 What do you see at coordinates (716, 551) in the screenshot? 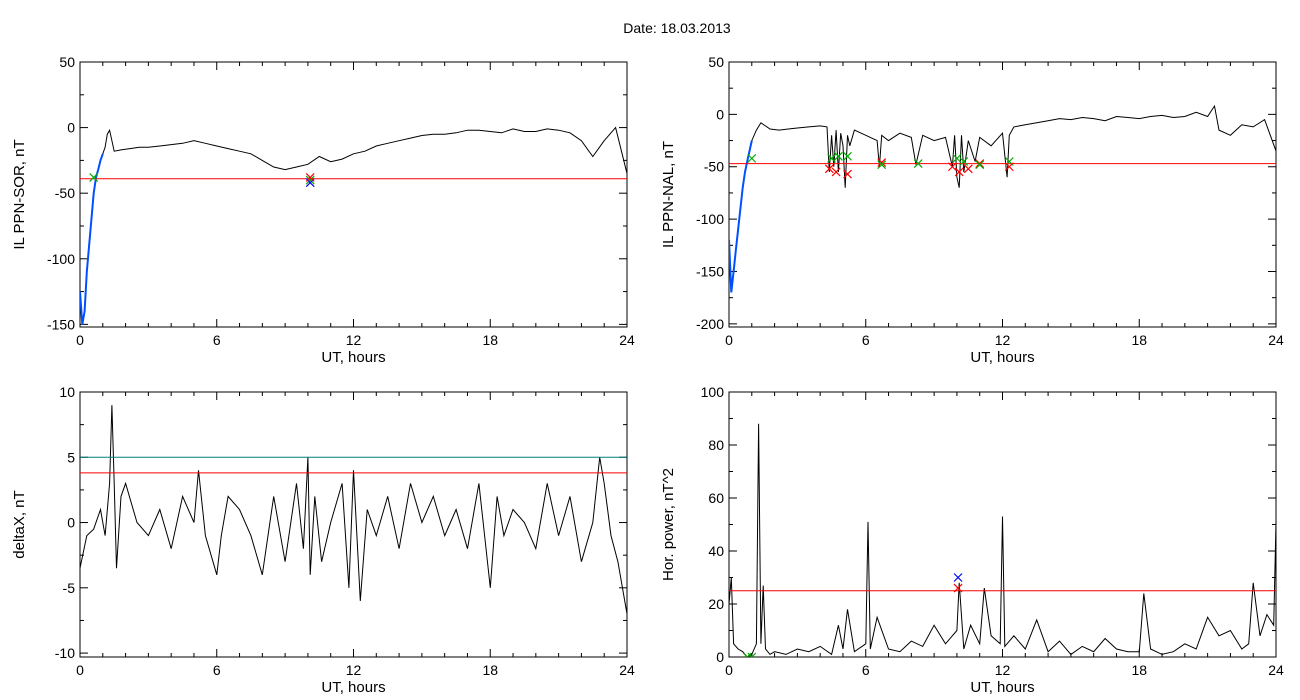
I see `y-tick-label: 40` at bounding box center [716, 551].